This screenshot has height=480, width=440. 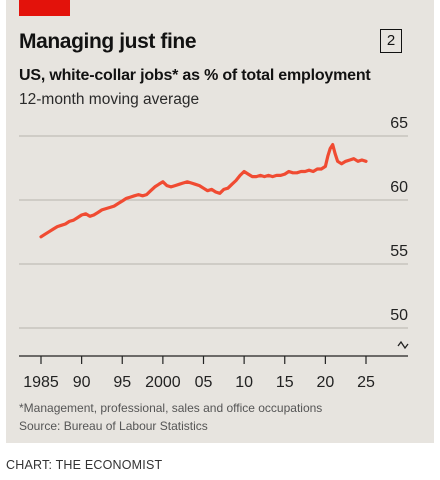 I want to click on x-tick-label: 10, so click(x=244, y=382).